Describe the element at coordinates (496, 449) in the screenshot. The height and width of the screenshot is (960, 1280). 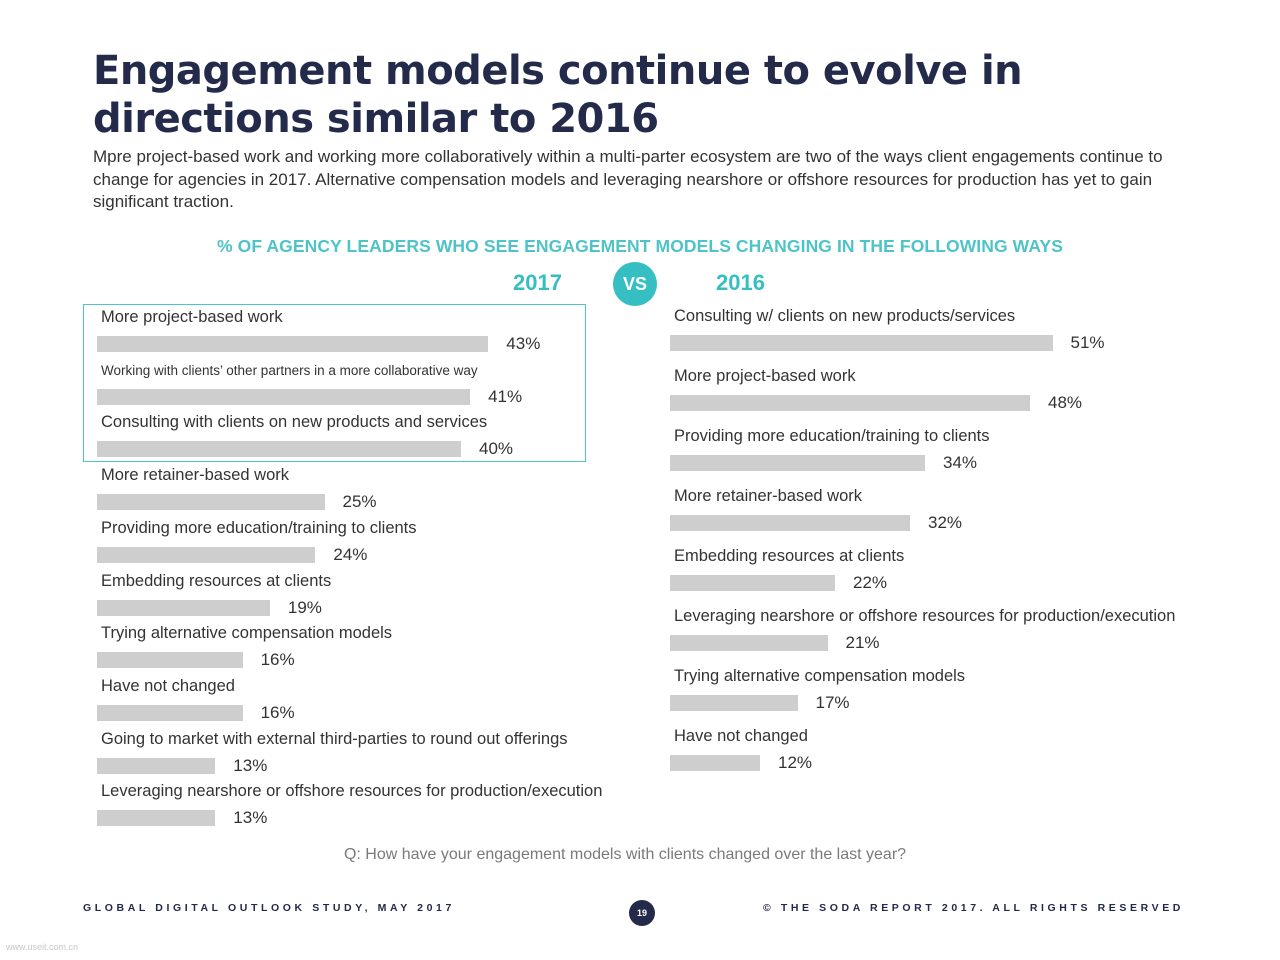
I see `bar-value-label-2017-2: 40%` at that location.